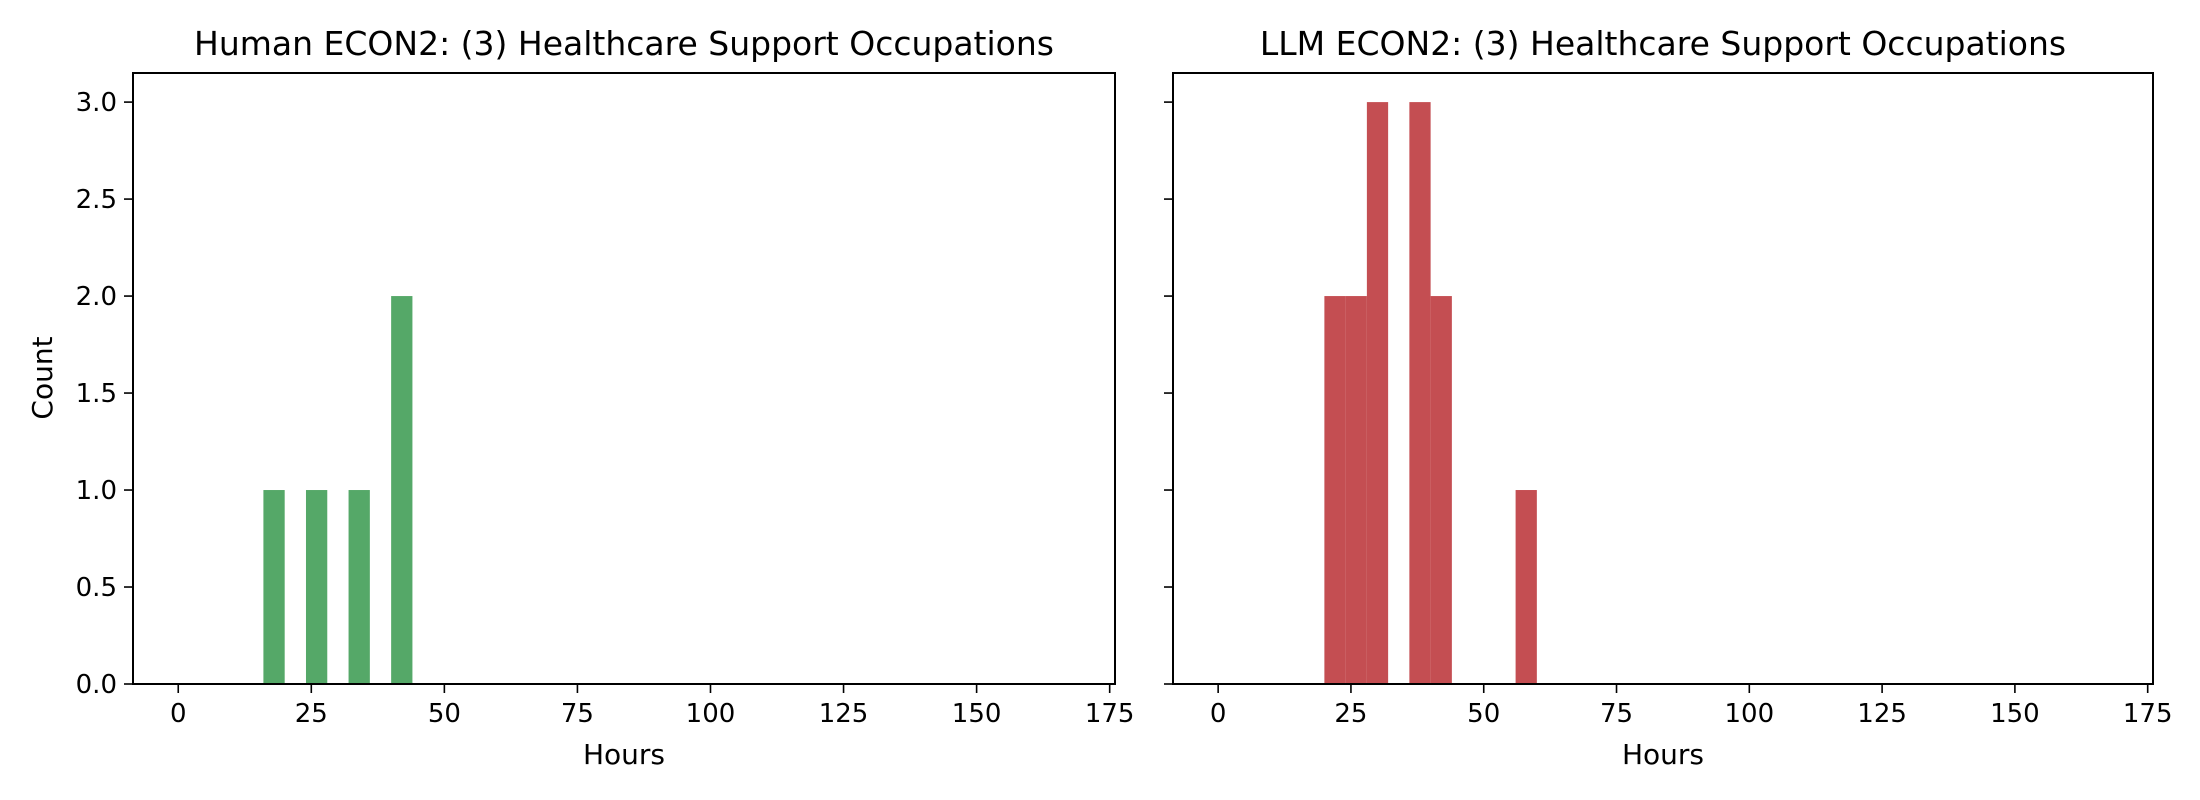 Image resolution: width=2200 pixels, height=800 pixels. What do you see at coordinates (96, 394) in the screenshot?
I see `human-y-tick-label-3: 1.5` at bounding box center [96, 394].